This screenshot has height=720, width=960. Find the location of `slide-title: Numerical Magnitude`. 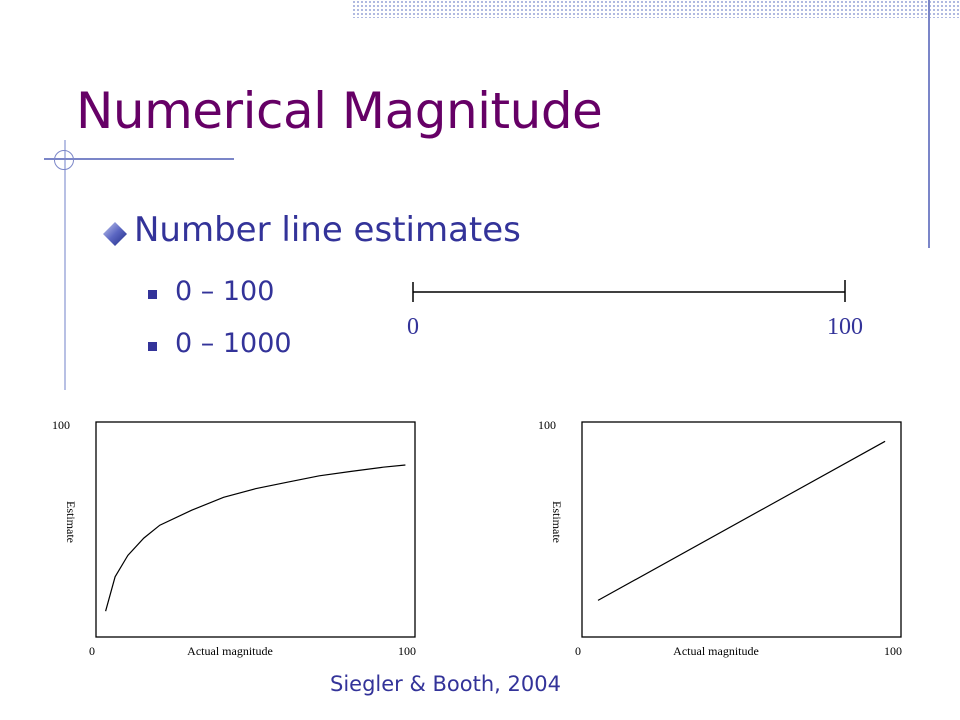

slide-title: Numerical Magnitude is located at coordinates (339, 111).